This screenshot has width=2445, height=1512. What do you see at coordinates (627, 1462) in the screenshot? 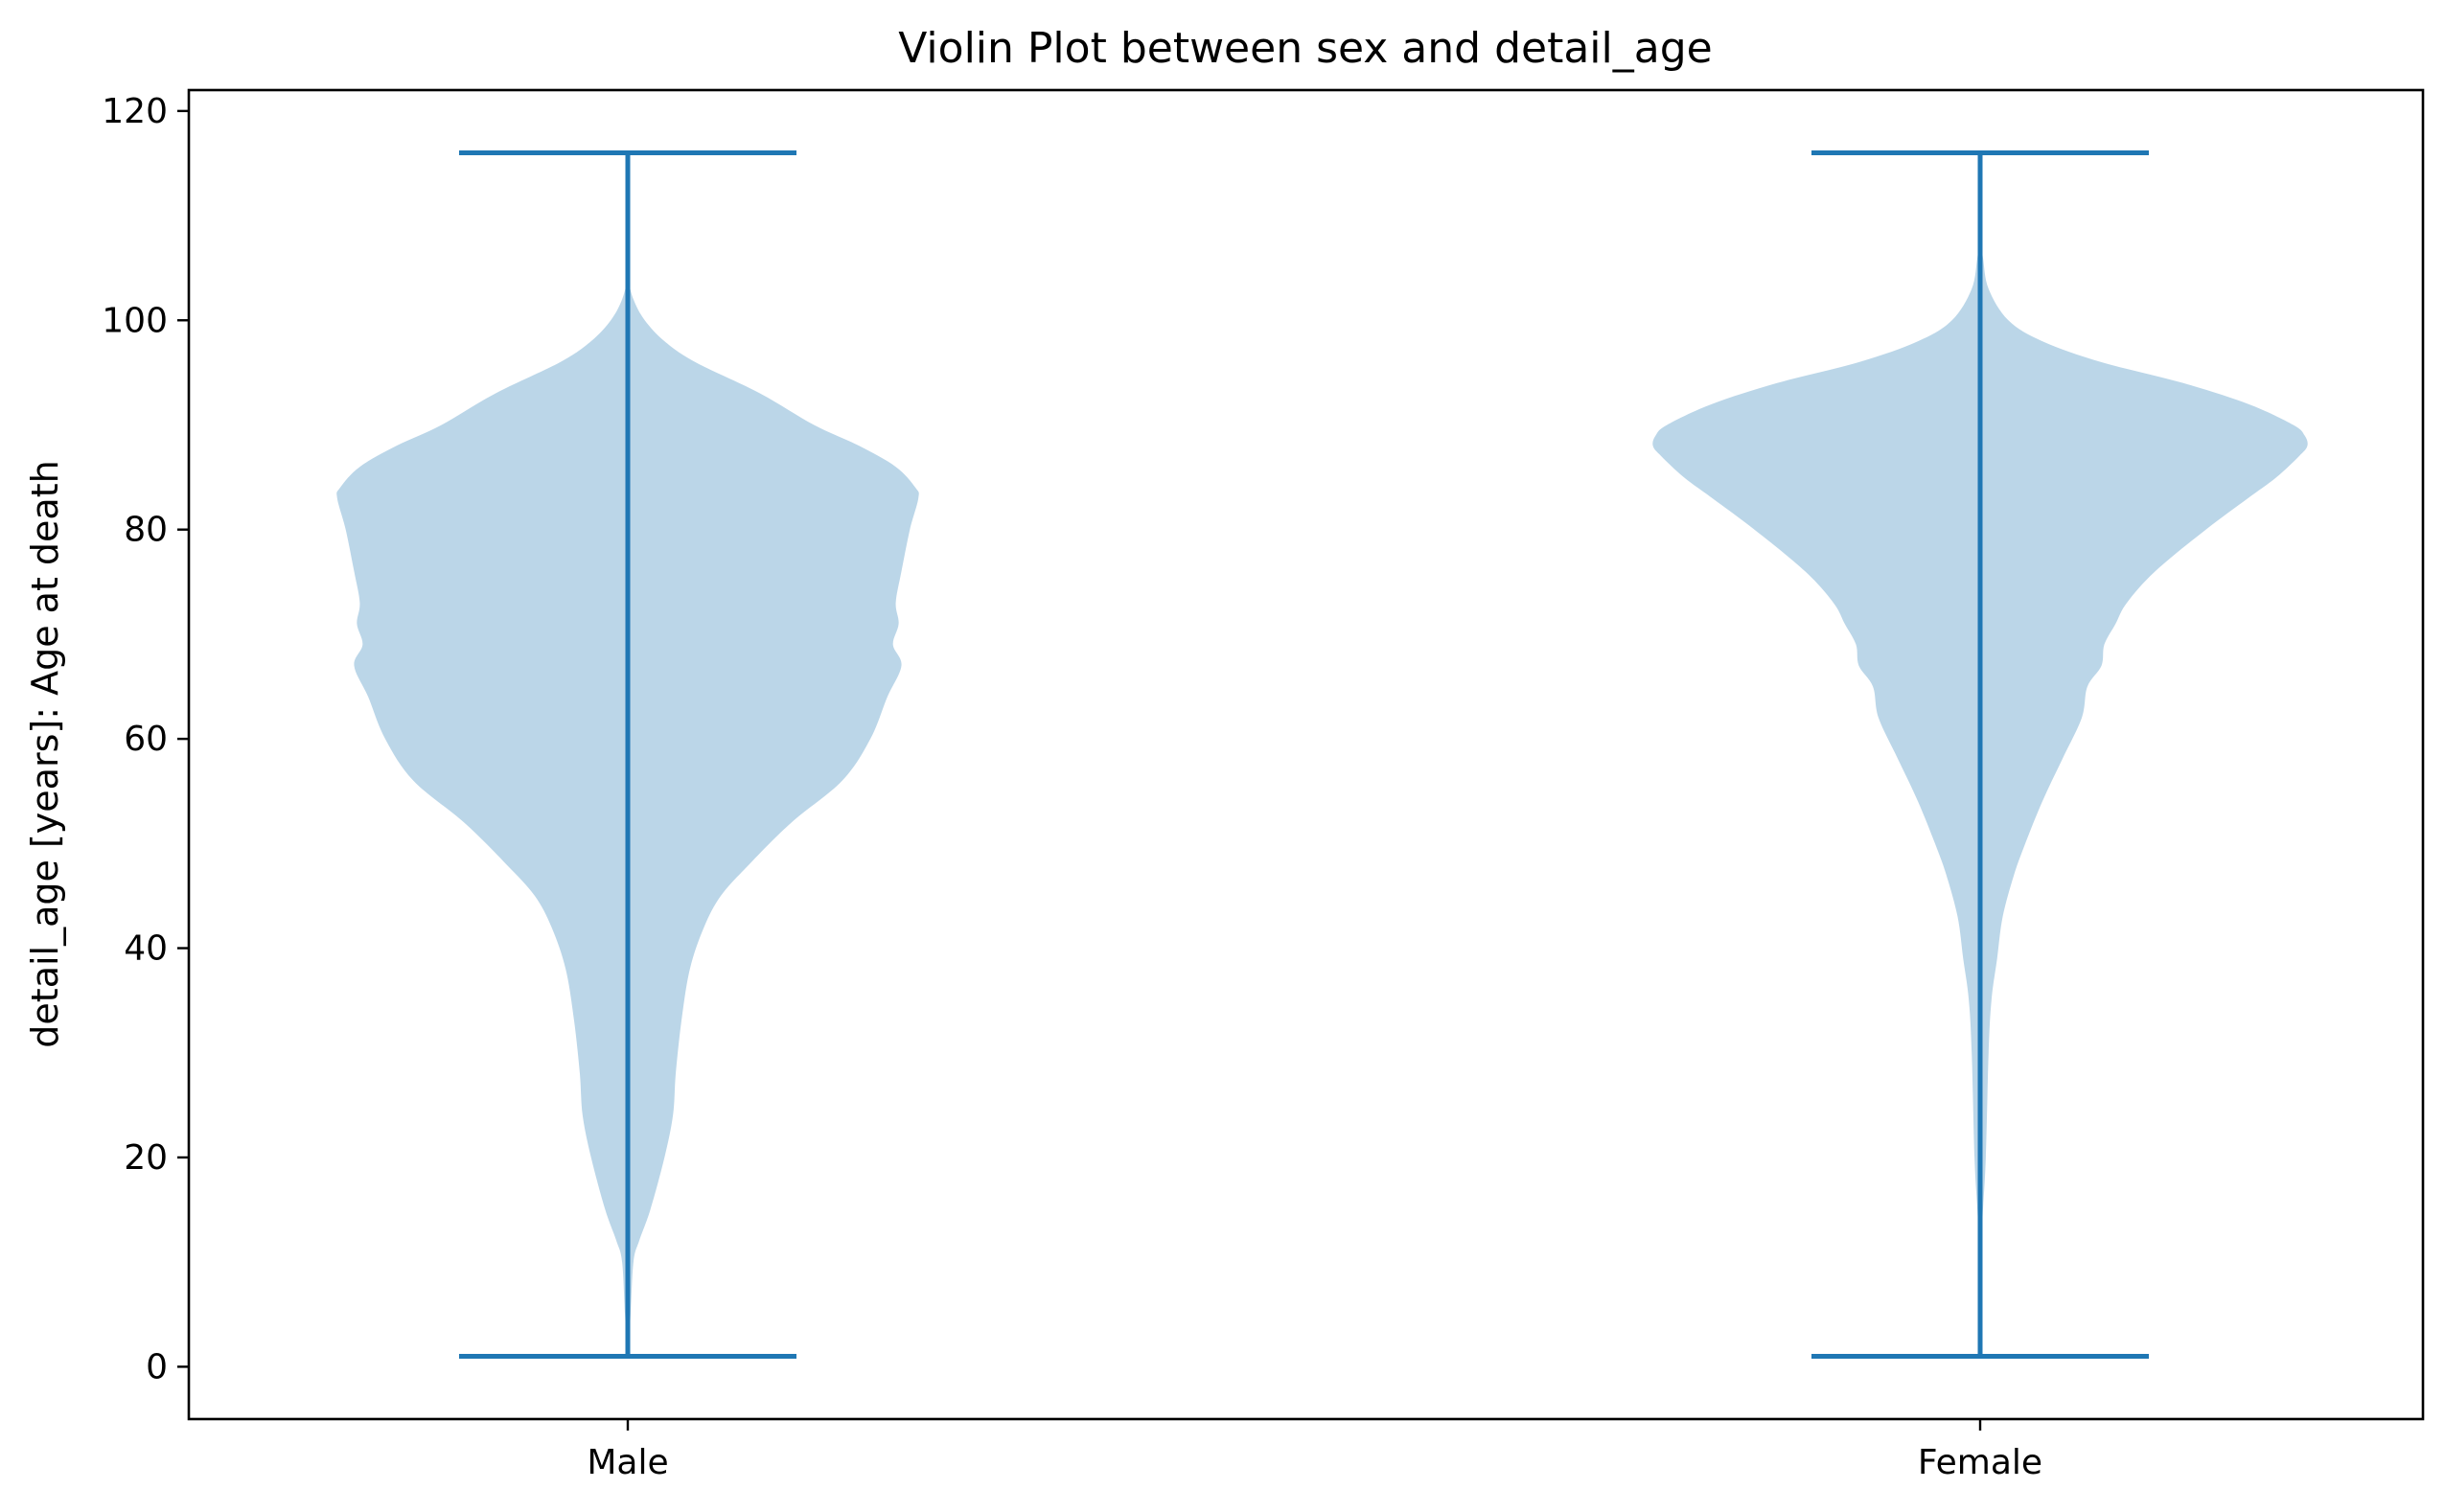
I see `x-tick-label-male: Male` at bounding box center [627, 1462].